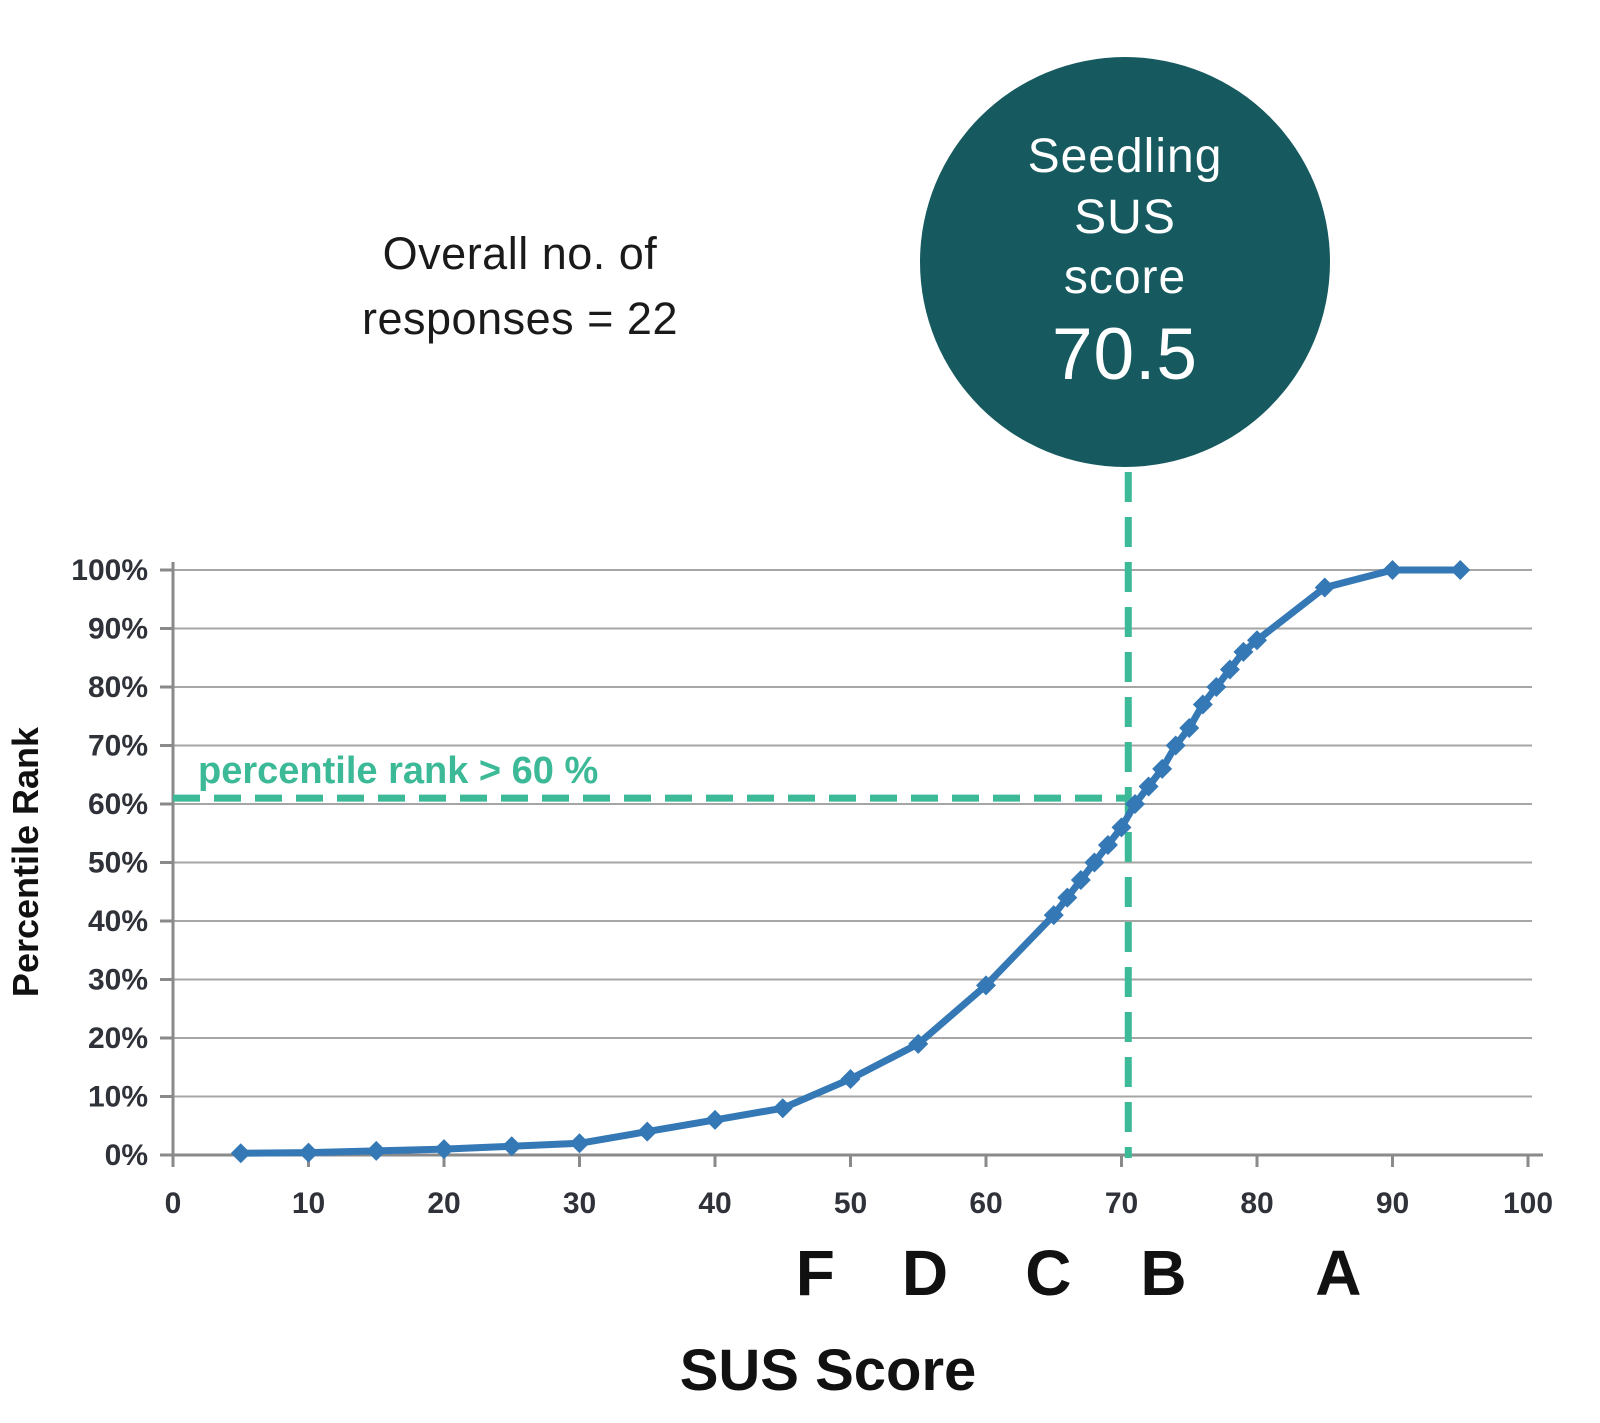  I want to click on y-axis-title: Percentile Rank, so click(25, 861).